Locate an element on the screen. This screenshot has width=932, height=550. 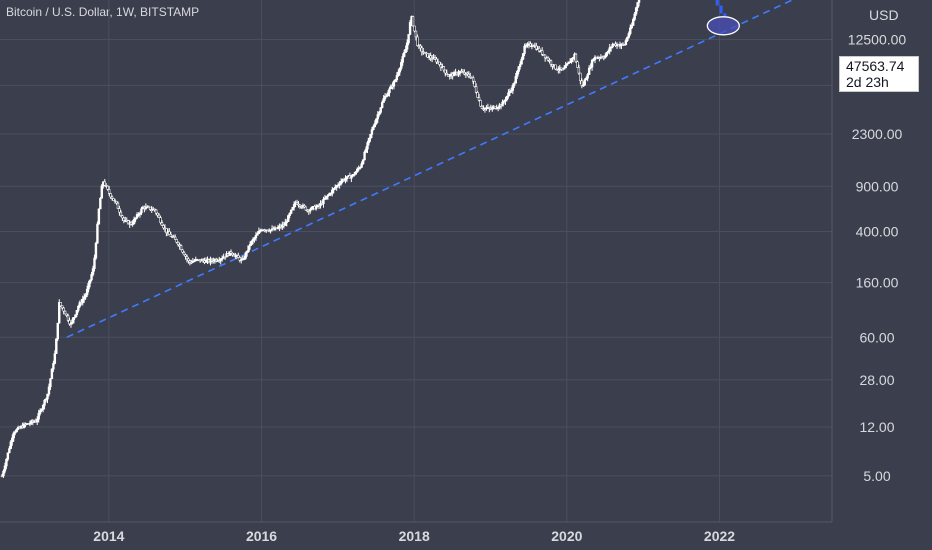
y-axis-unit: USD is located at coordinates (884, 15).